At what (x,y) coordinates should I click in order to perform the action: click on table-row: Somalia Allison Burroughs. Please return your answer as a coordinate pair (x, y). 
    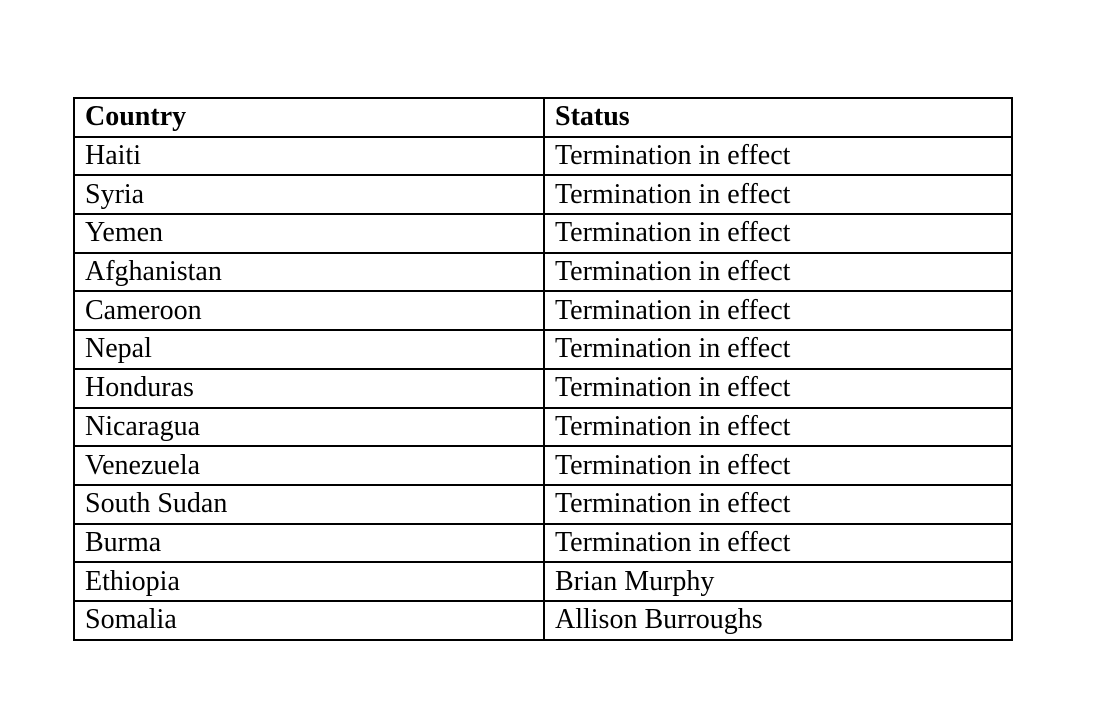
    Looking at the image, I should click on (543, 620).